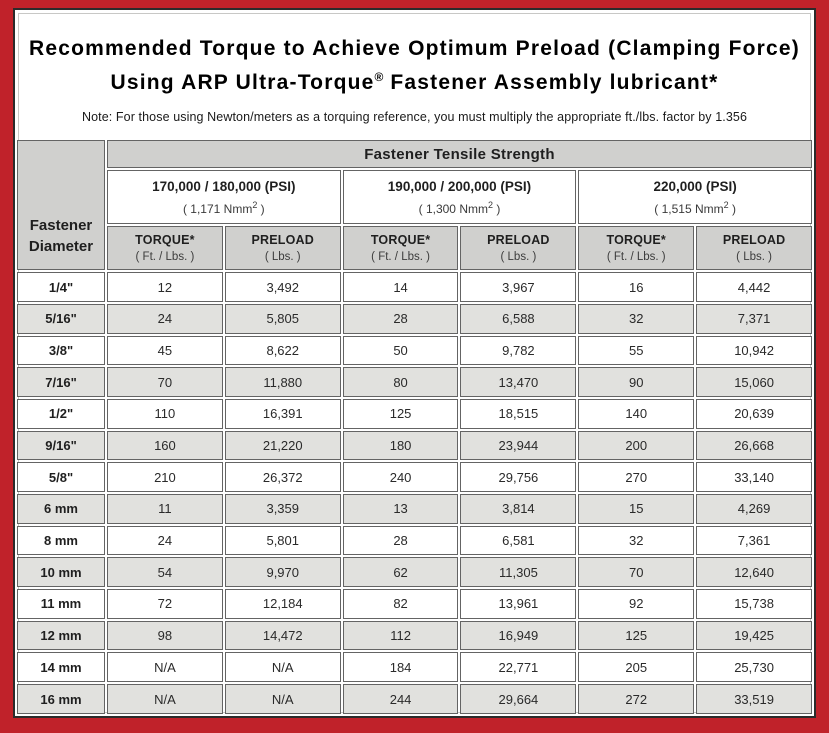 This screenshot has height=733, width=829. I want to click on torque-value-cell: 70, so click(636, 572).